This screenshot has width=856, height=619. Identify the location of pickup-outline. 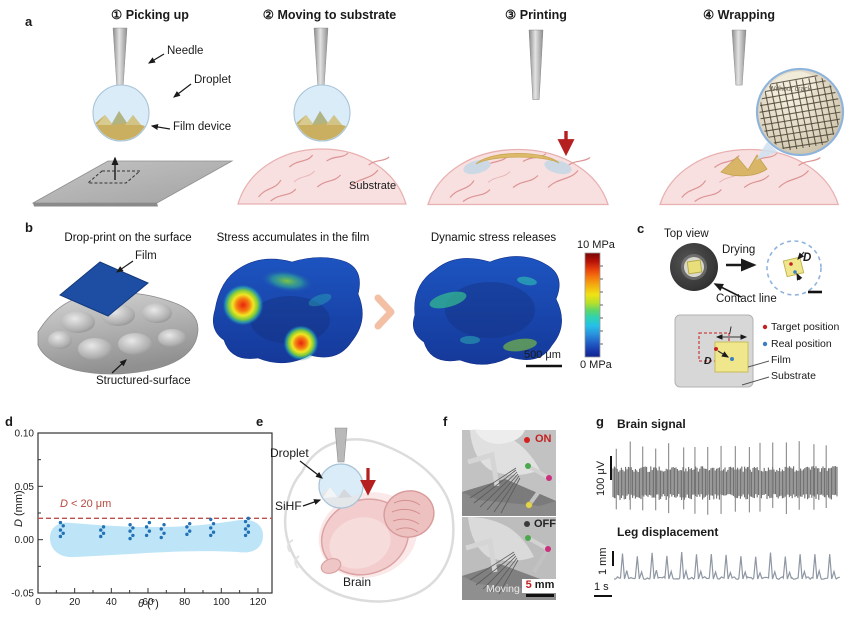
(114, 177).